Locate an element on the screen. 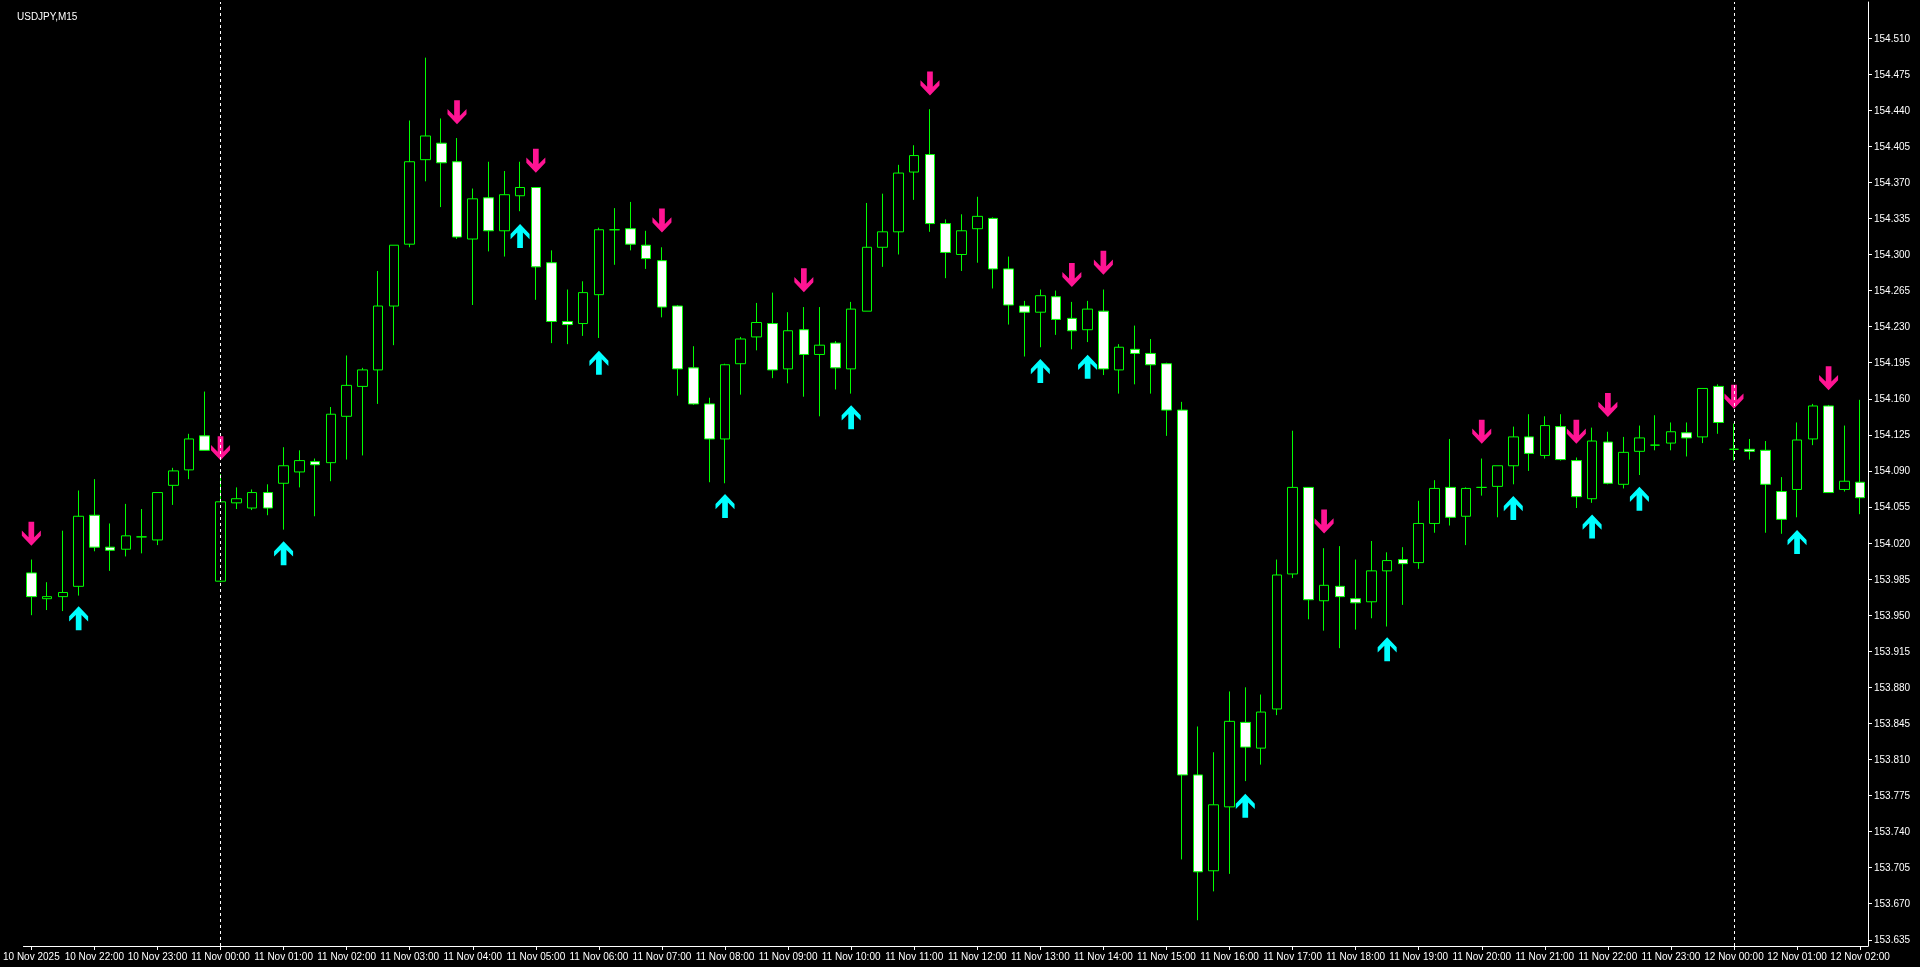 The image size is (1920, 967). x-tick-label: 11 Nov 05:00 is located at coordinates (536, 956).